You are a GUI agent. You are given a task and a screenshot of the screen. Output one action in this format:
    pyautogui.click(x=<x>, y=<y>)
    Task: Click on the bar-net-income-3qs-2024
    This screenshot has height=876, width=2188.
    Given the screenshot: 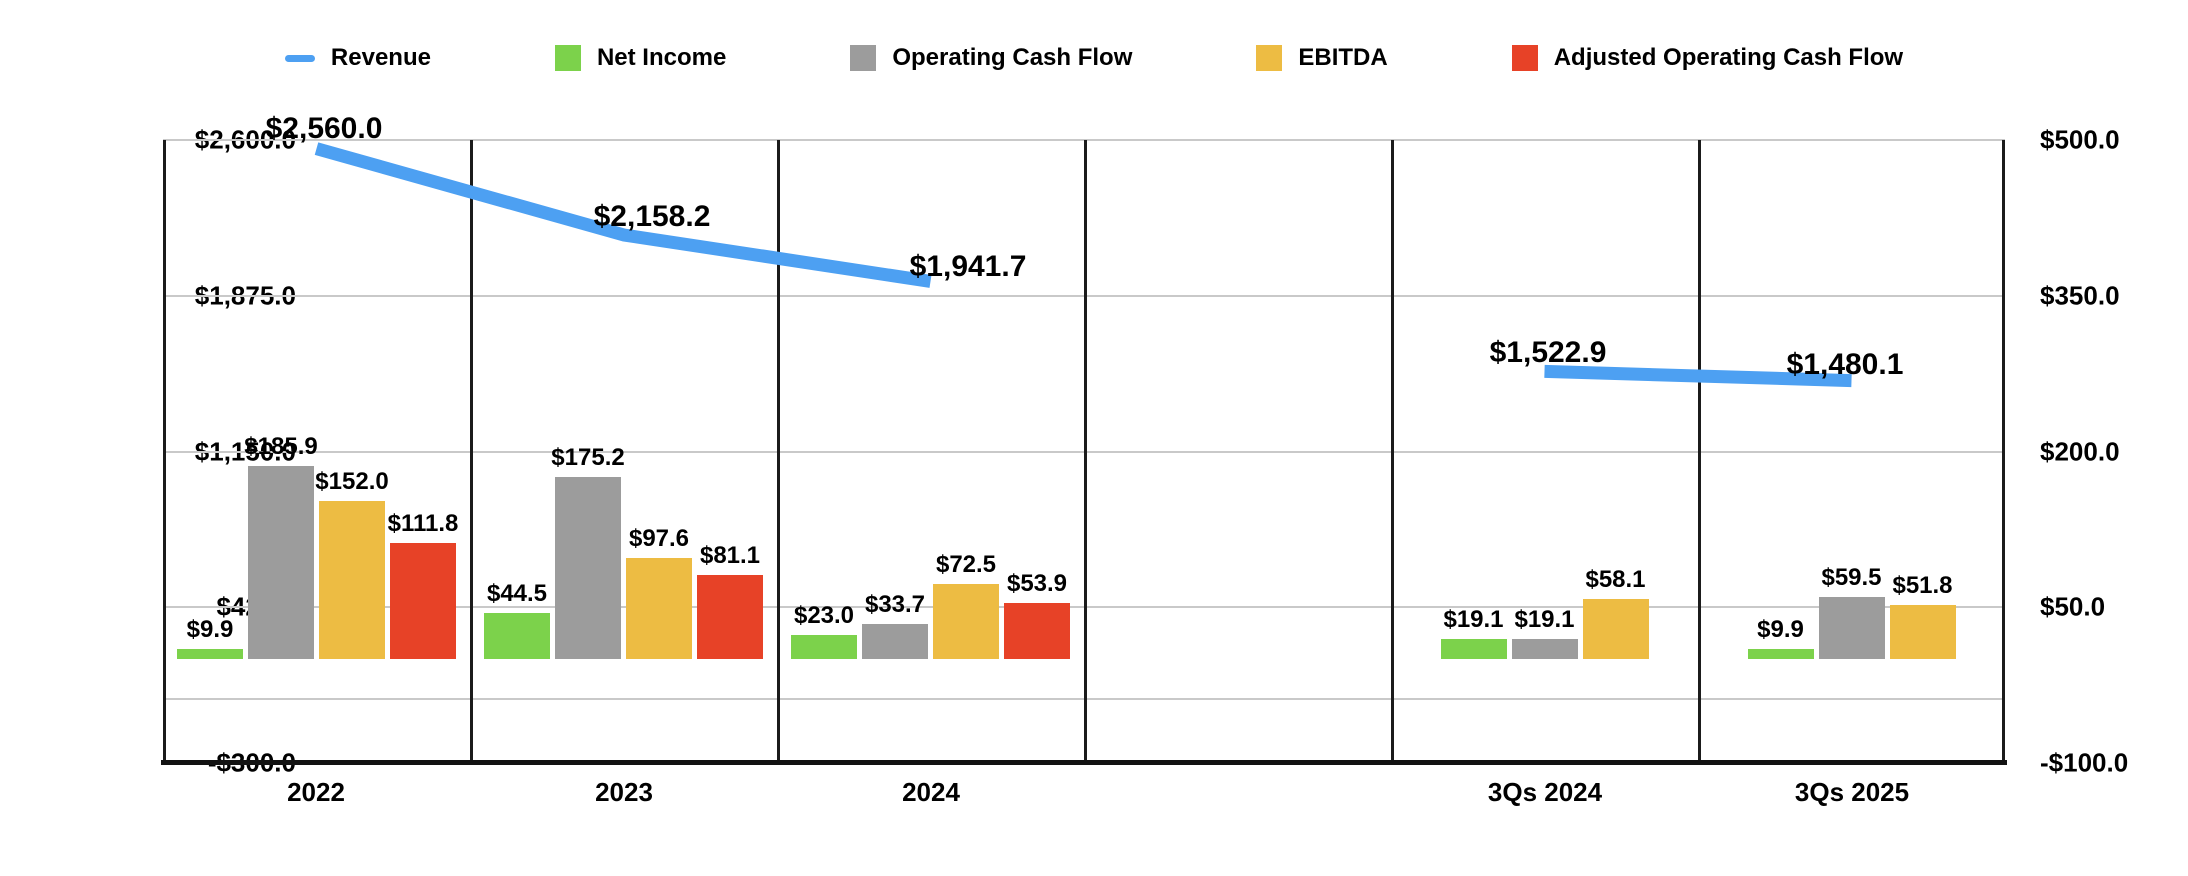 What is the action you would take?
    pyautogui.click(x=1473, y=649)
    